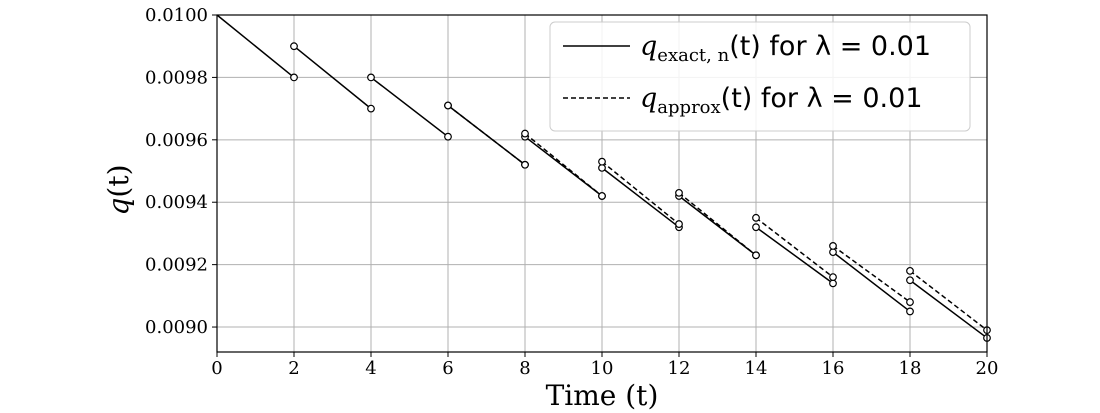  Describe the element at coordinates (910, 368) in the screenshot. I see `x-tick-label: 18` at that location.